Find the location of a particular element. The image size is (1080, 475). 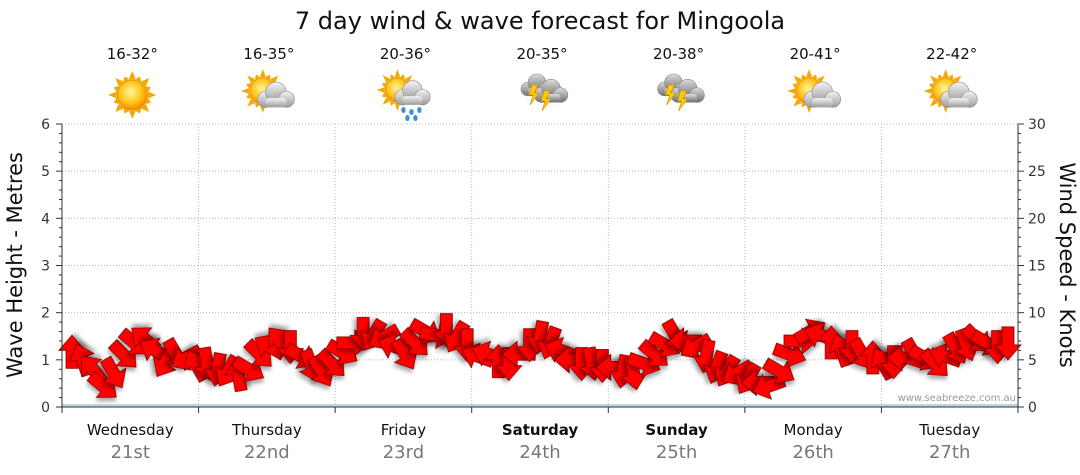

day-date: 26th is located at coordinates (812, 452).